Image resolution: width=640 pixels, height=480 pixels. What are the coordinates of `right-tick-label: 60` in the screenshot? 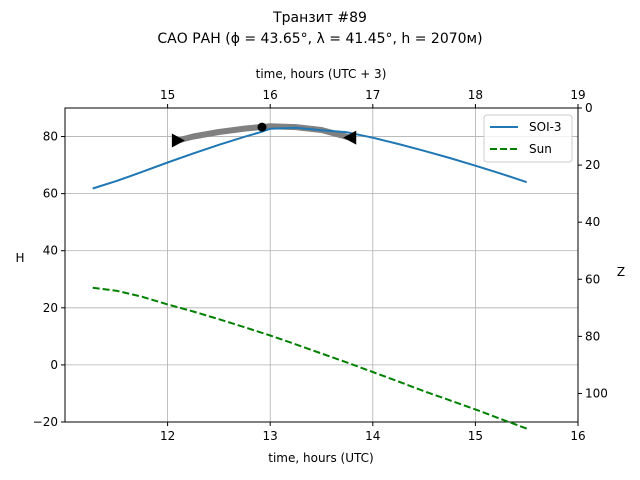 It's located at (592, 279).